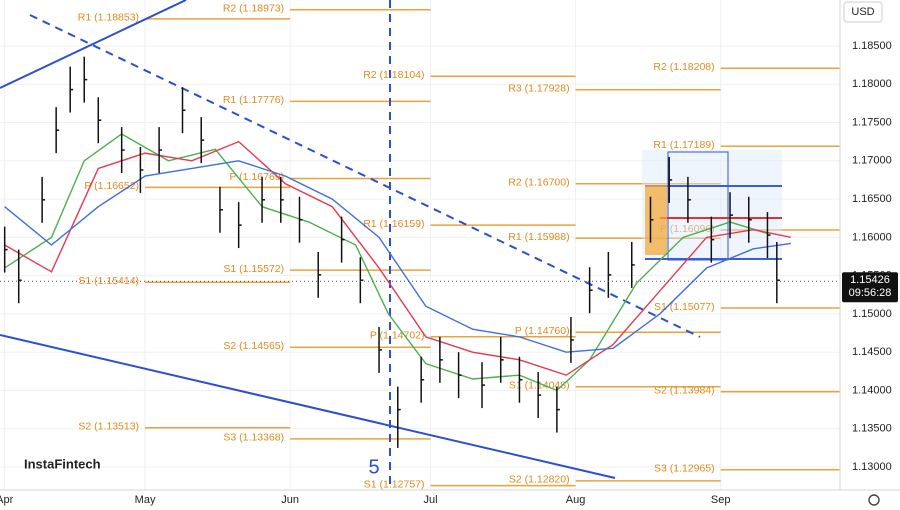 The width and height of the screenshot is (900, 510). I want to click on y-tick-label: 1.17500, so click(872, 122).